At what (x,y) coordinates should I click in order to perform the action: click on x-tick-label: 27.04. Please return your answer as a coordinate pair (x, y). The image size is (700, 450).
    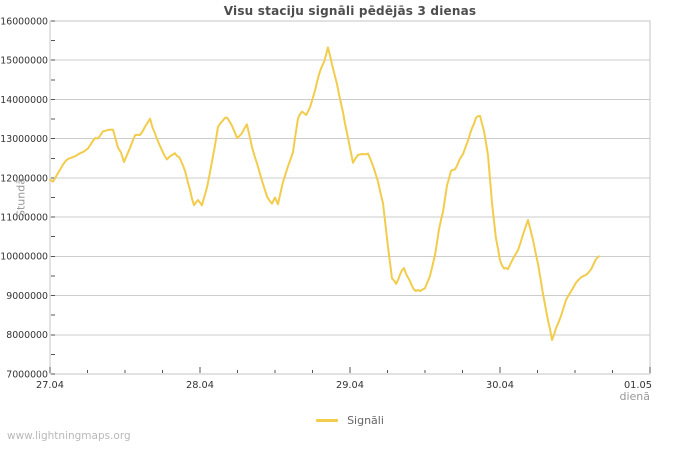
    Looking at the image, I should click on (50, 385).